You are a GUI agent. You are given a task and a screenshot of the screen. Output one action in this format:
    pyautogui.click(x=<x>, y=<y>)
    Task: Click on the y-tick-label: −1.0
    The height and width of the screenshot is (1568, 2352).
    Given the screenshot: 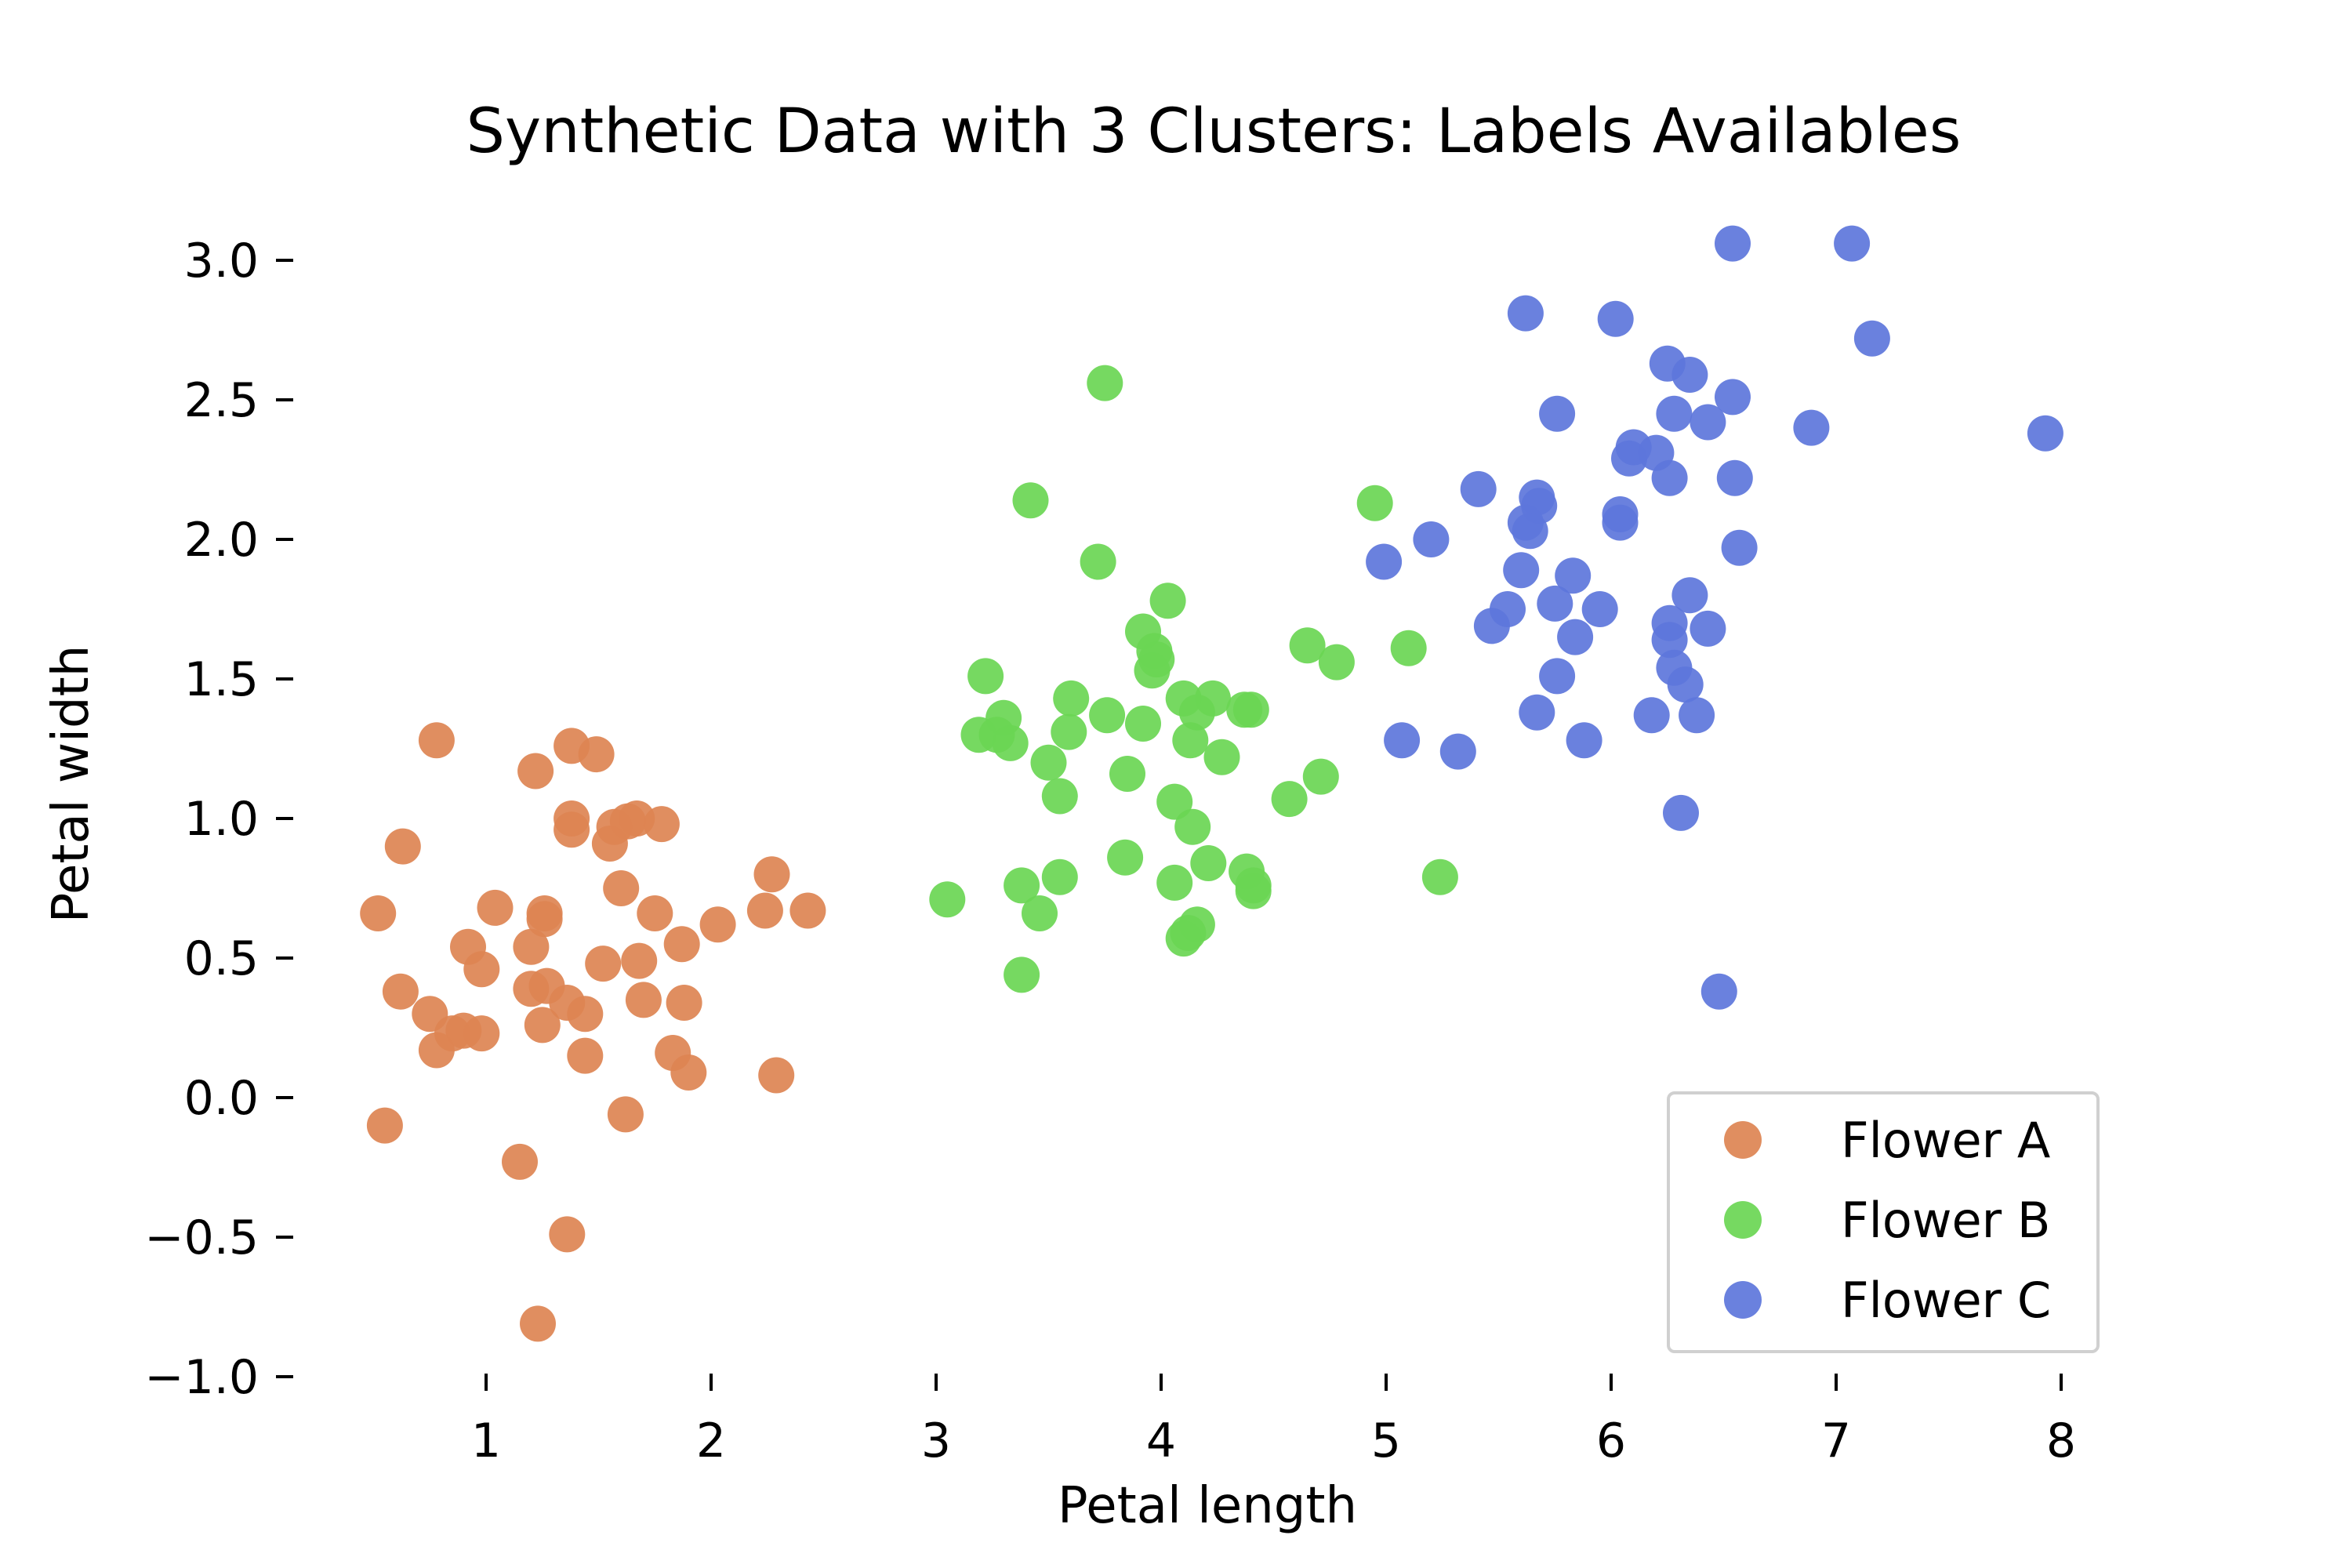 What is the action you would take?
    pyautogui.click(x=201, y=1377)
    